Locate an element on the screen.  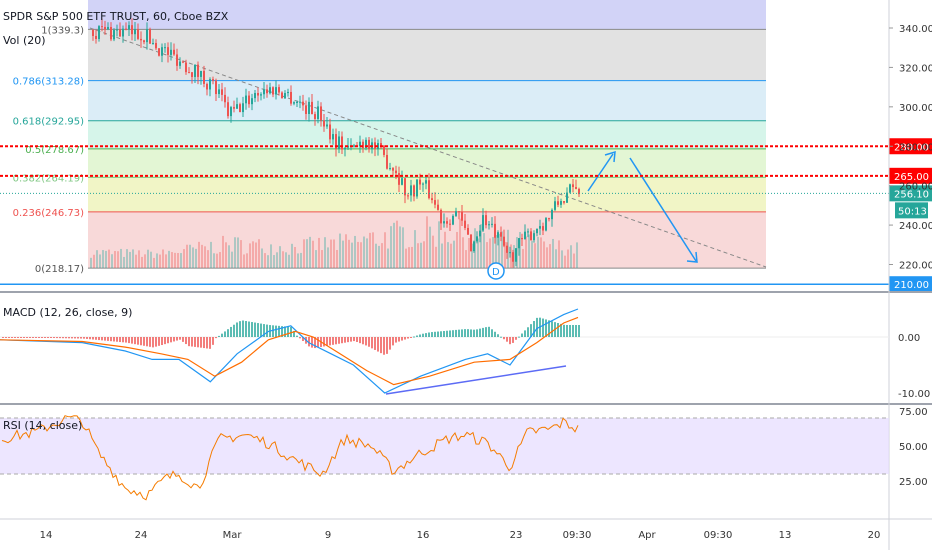
arrow-head-up is located at coordinates (610, 156).